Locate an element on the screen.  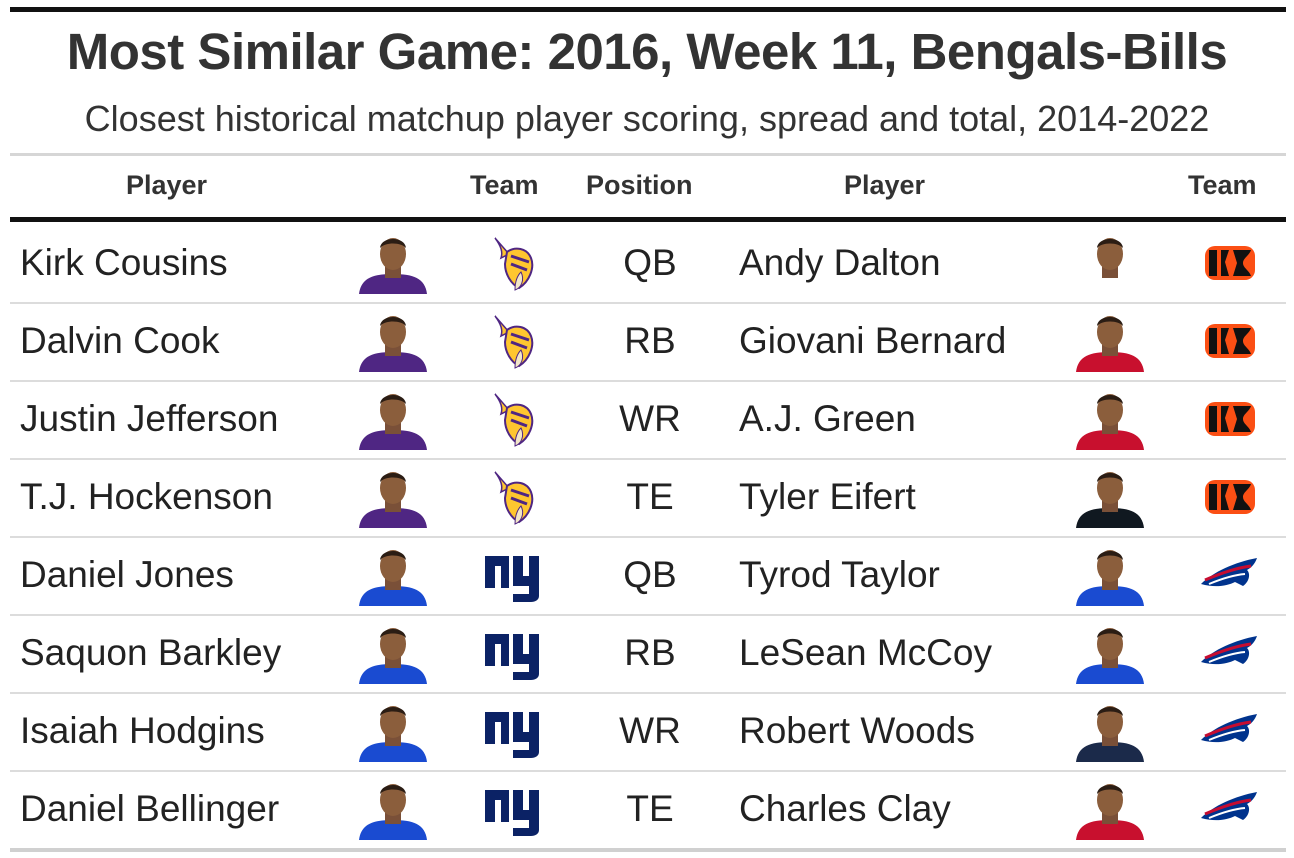
header-bottom-rule is located at coordinates (648, 219).